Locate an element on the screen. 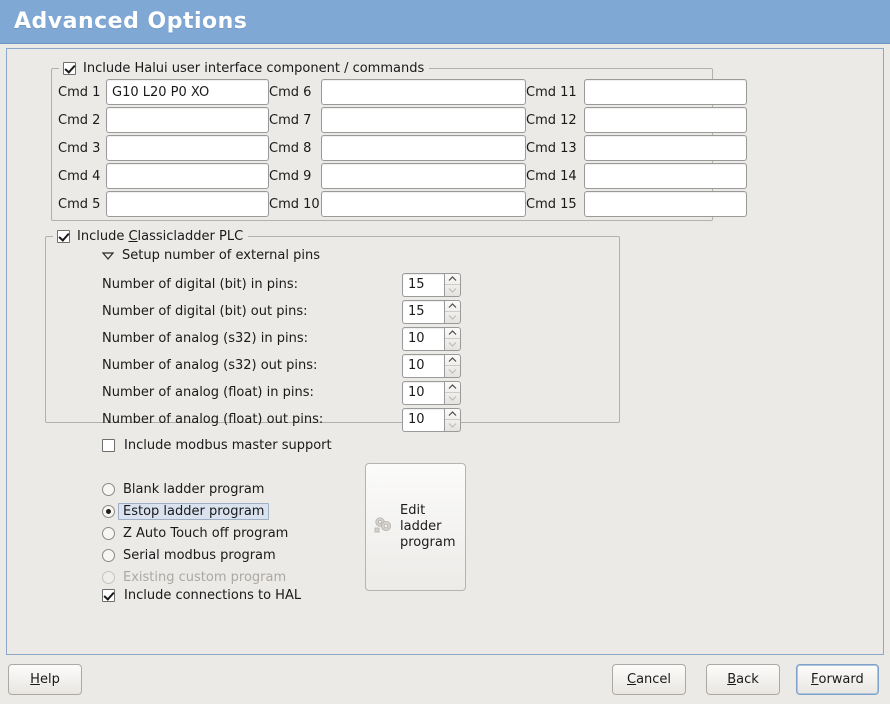  halui-command-cell: Cmd 7 is located at coordinates (397, 120).